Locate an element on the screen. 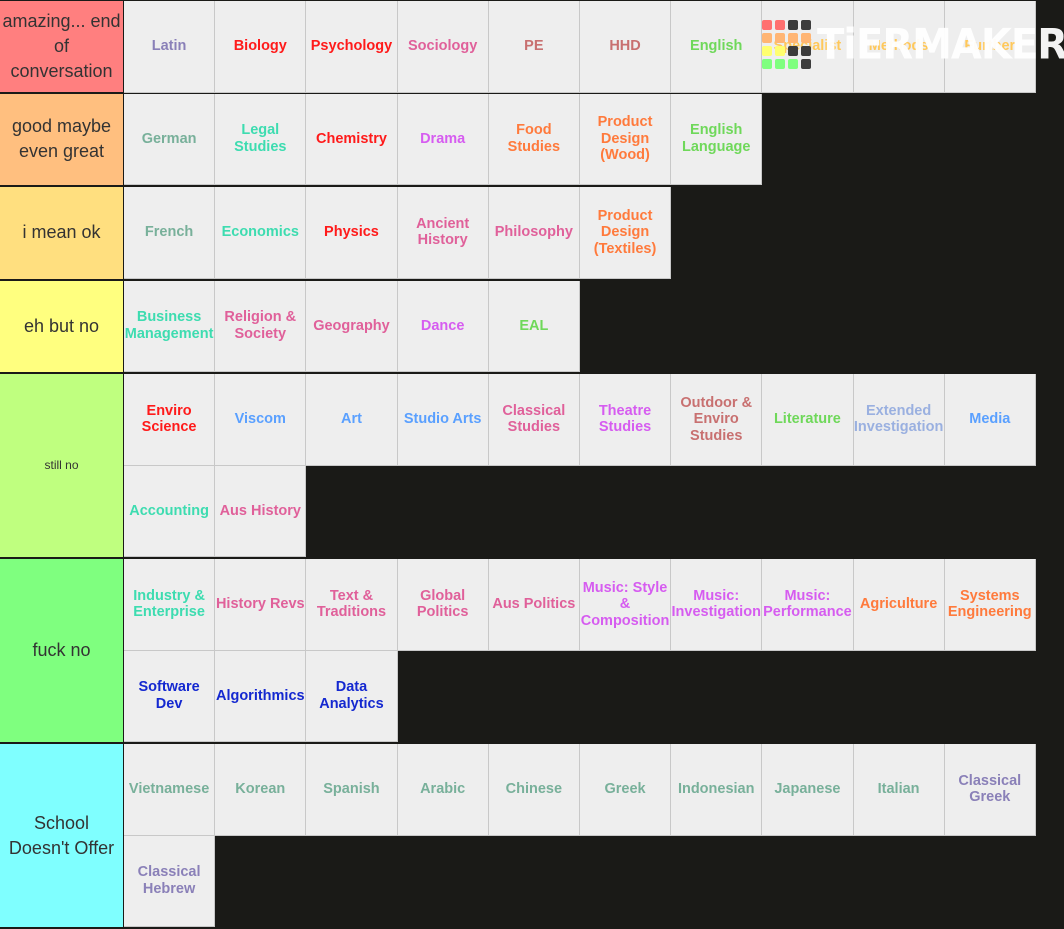  tier-label: fuck no is located at coordinates (62, 650).